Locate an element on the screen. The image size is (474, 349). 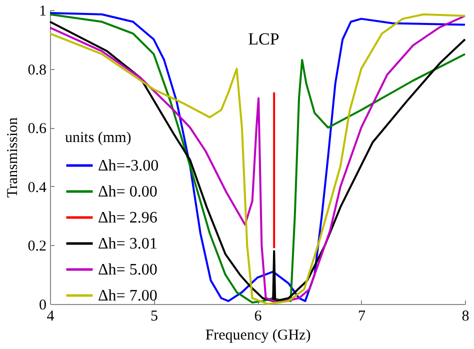
y-tick-label: 1 is located at coordinates (42, 12).